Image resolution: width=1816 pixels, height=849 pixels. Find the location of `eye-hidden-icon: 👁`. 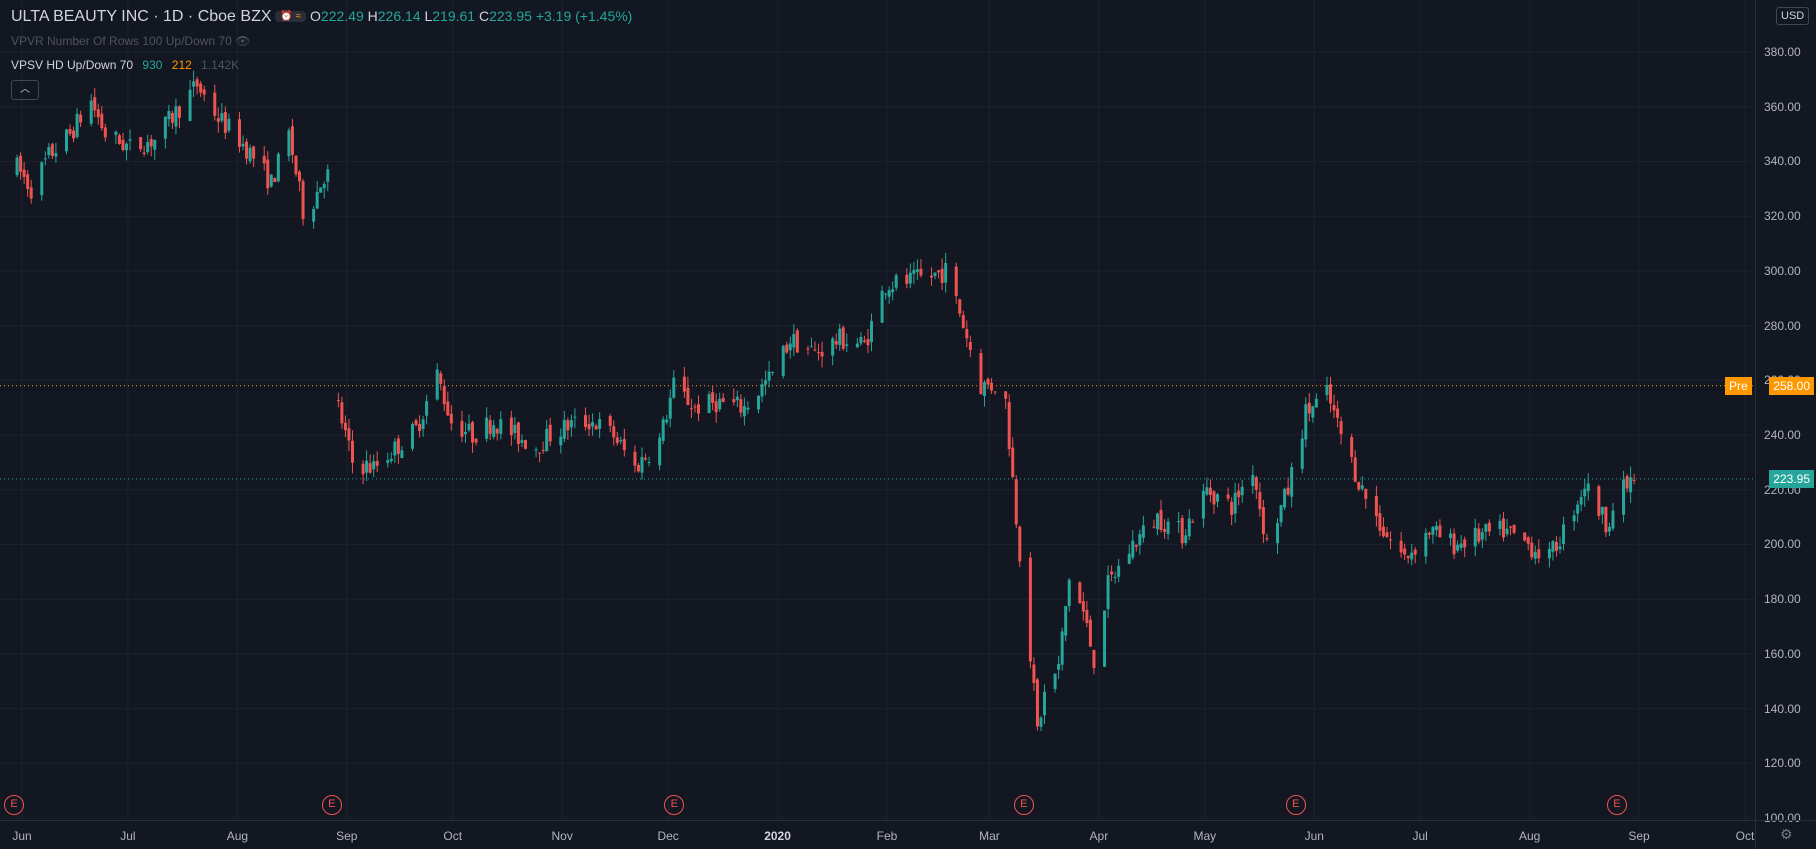

eye-hidden-icon: 👁 is located at coordinates (243, 41).